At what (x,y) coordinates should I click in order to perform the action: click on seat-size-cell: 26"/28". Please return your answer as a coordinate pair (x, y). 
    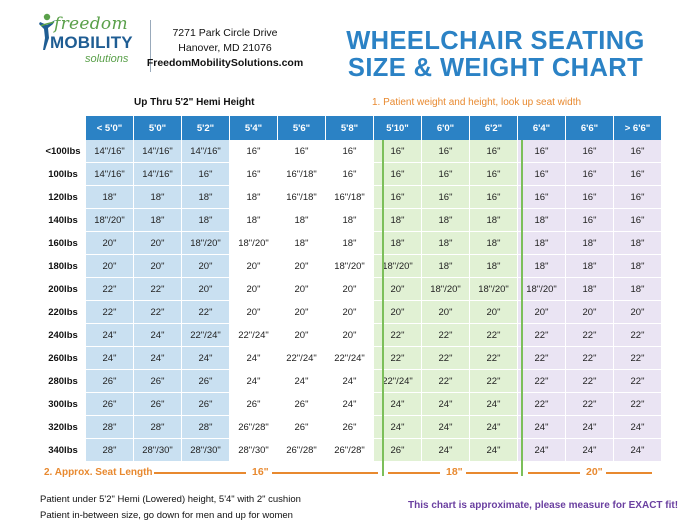
    Looking at the image, I should click on (302, 450).